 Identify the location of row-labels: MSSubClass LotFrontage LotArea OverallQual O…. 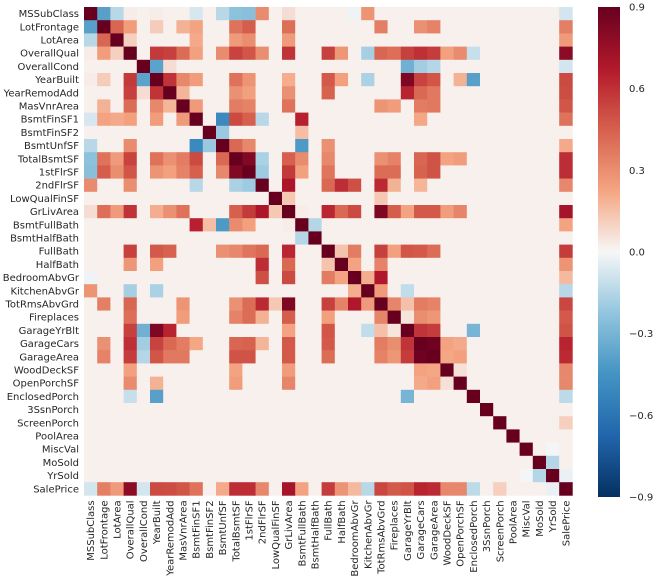
(41, 252).